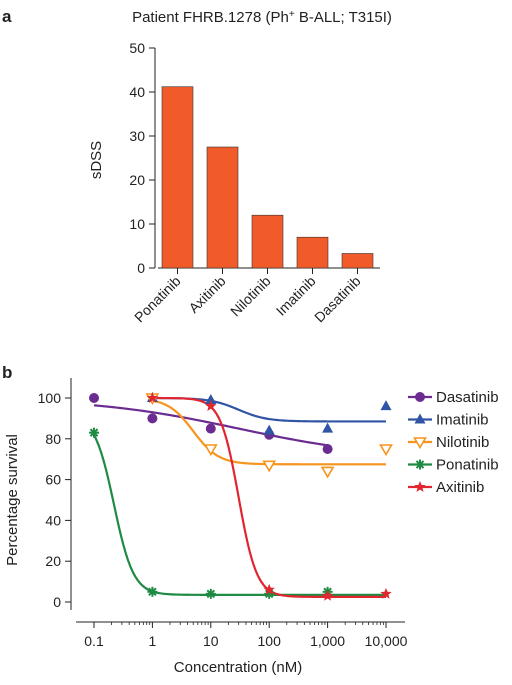 This screenshot has height=685, width=512. I want to click on panel-b-label: b, so click(7, 372).